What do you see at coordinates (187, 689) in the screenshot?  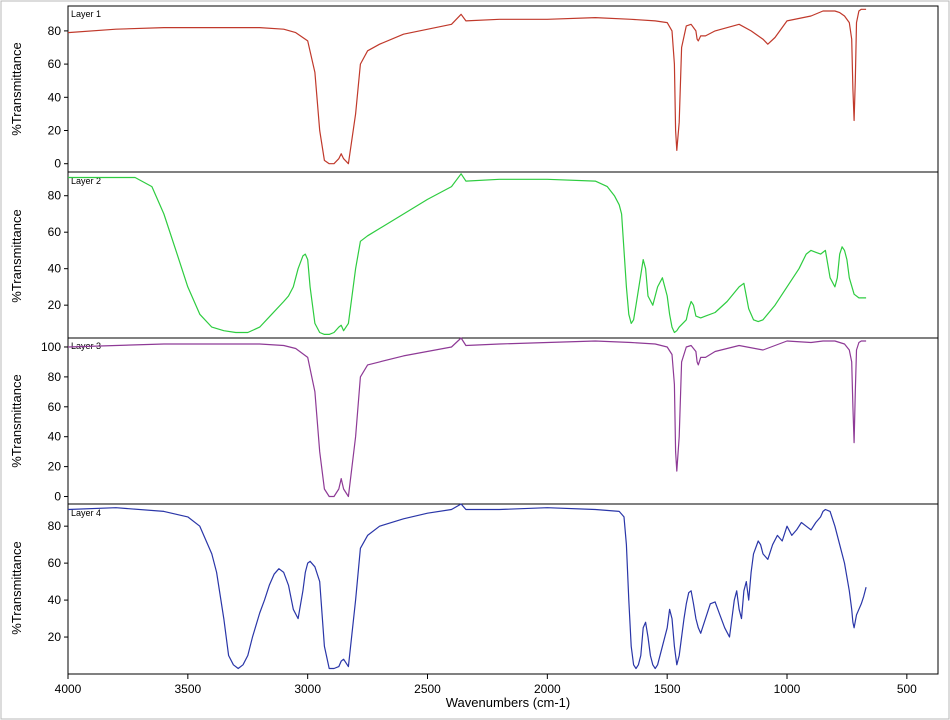 I see `x-tick-label: 3500` at bounding box center [187, 689].